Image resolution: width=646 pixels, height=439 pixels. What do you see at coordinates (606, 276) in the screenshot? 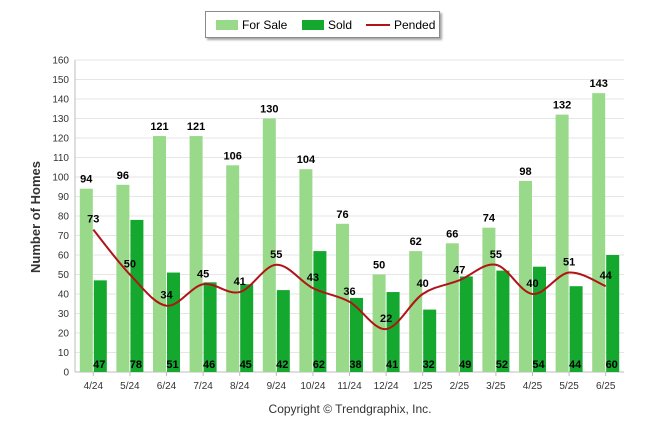
I see `data-label-pended: 44` at bounding box center [606, 276].